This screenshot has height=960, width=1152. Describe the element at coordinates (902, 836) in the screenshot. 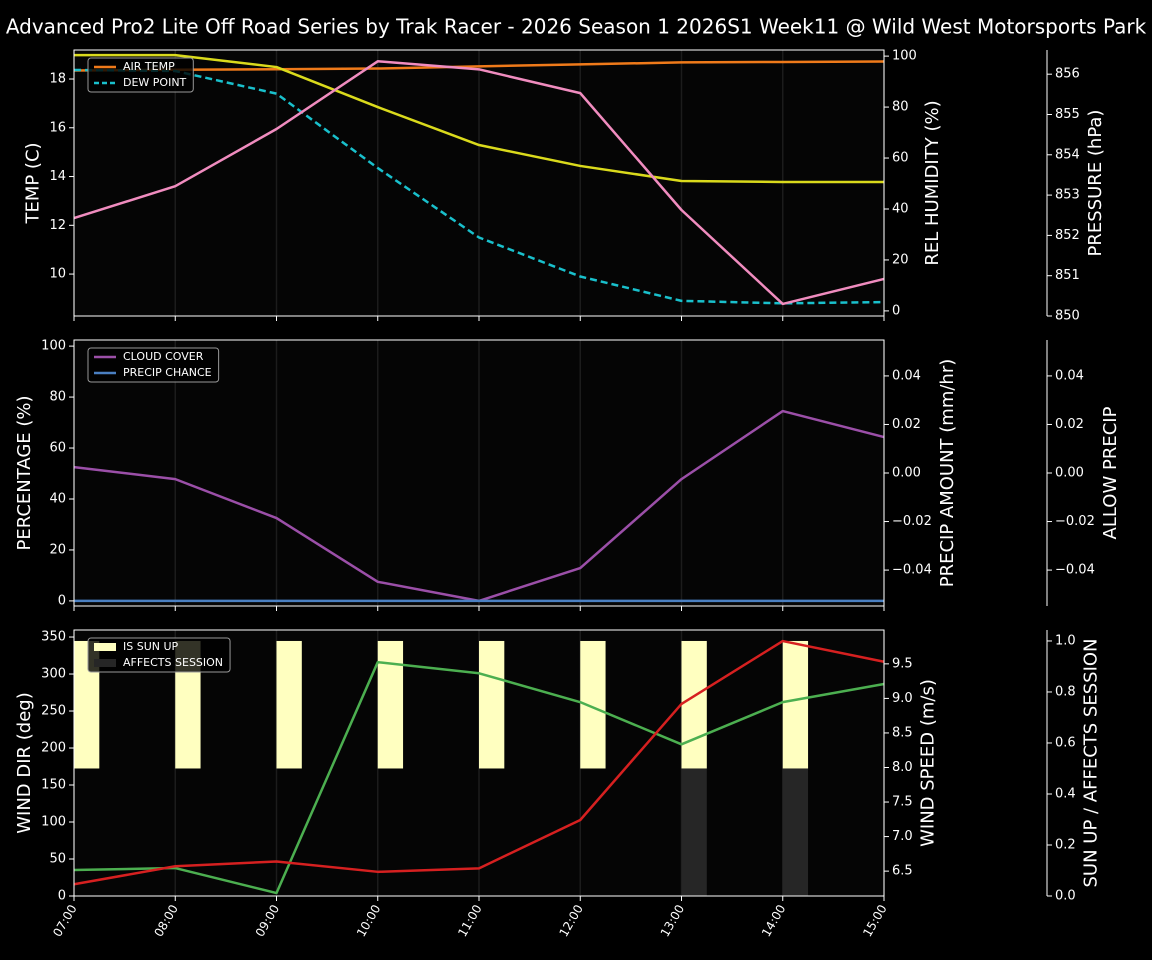

I see `y2-tick-label: 7.0` at that location.